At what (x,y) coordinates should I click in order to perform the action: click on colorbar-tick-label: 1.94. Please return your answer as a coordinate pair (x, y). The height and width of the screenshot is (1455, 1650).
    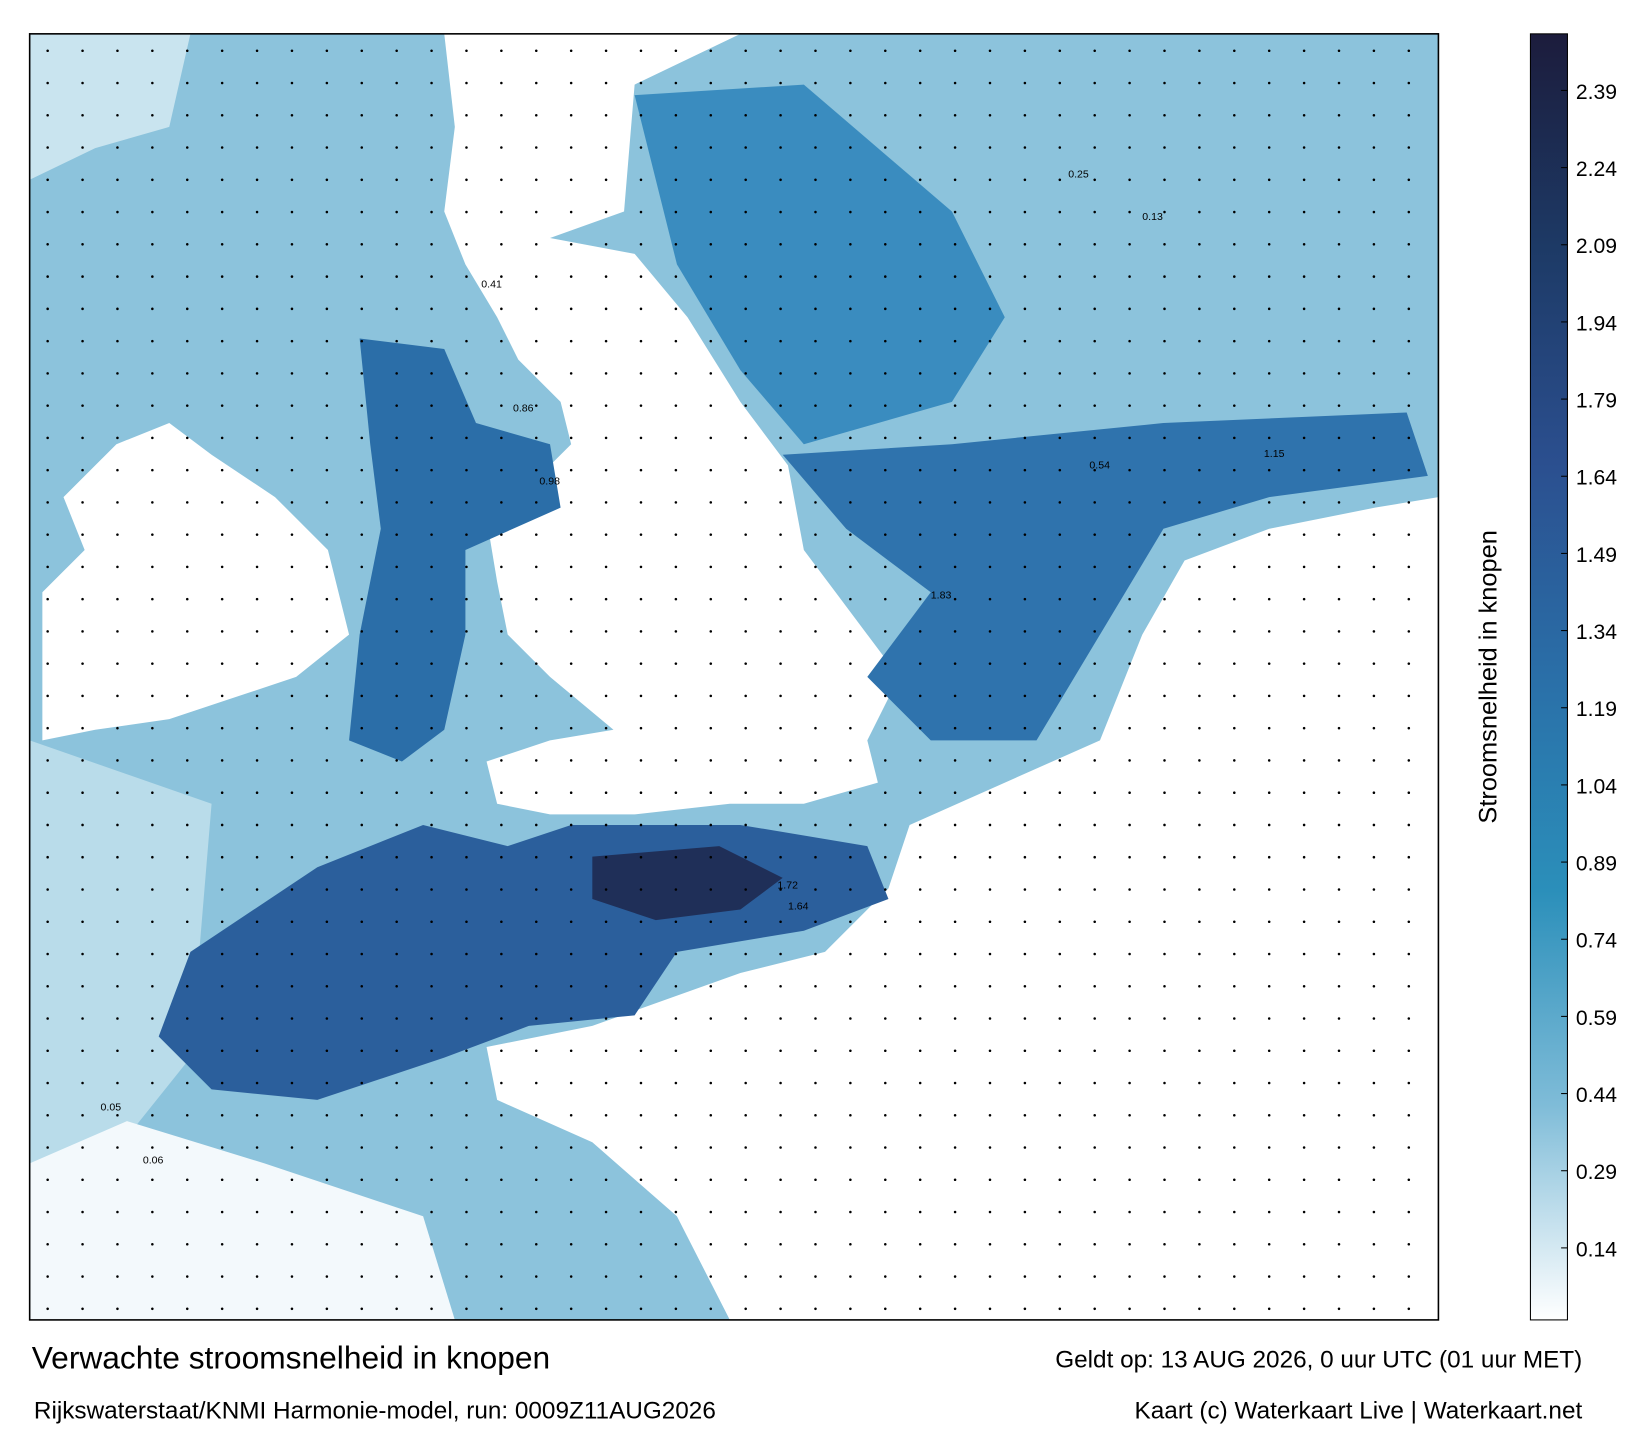
    Looking at the image, I should click on (1596, 323).